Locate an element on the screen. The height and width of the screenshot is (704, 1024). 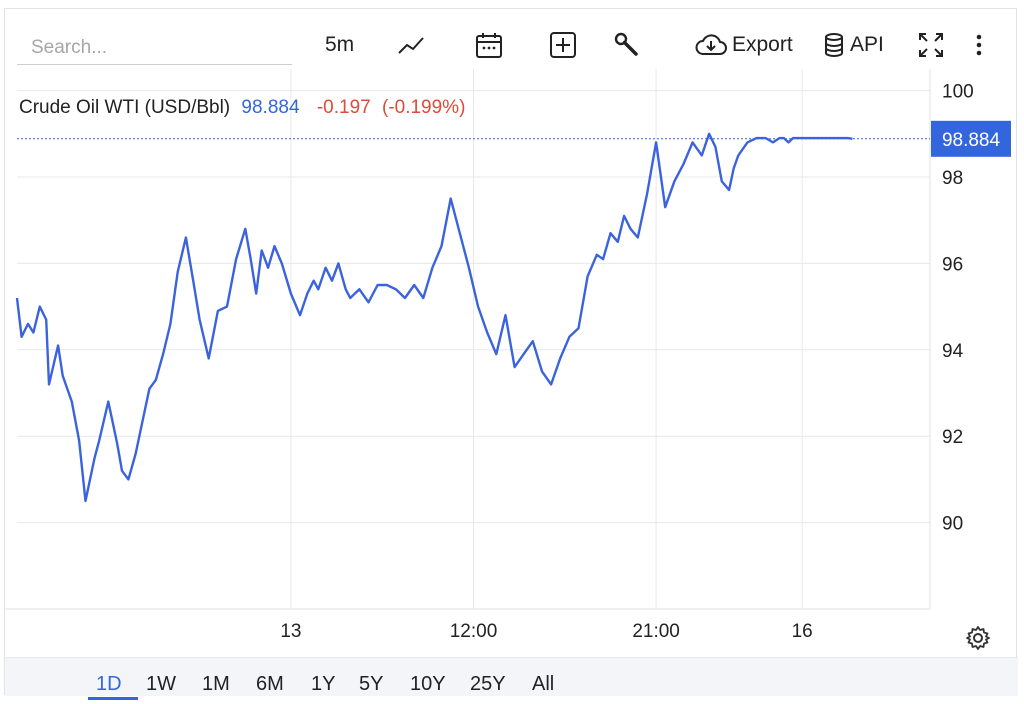
more-options-button is located at coordinates (979, 45).